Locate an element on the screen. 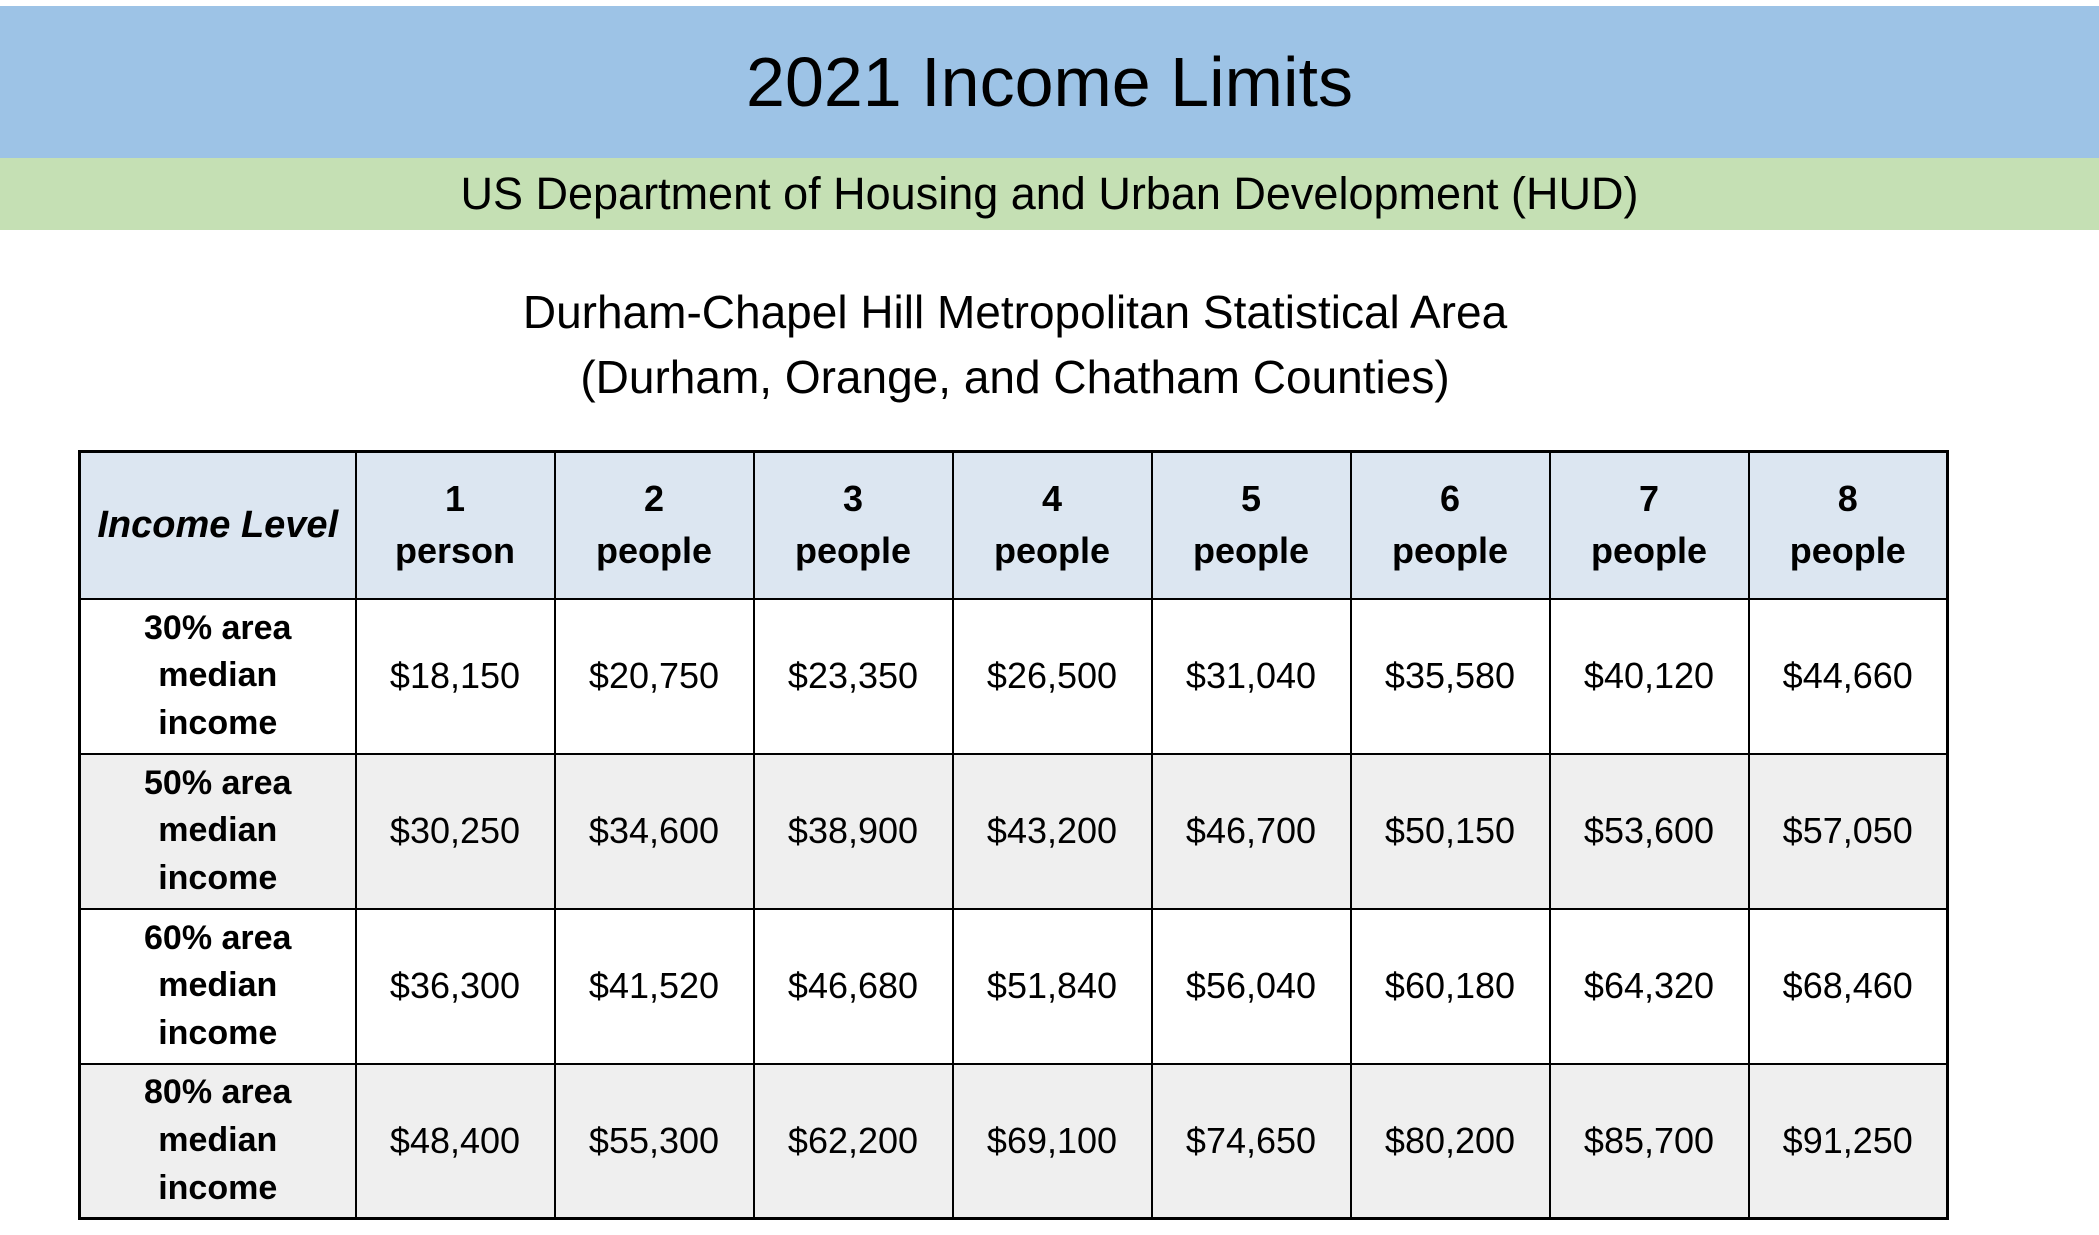 The width and height of the screenshot is (2099, 1235). value-cell: $80,200 is located at coordinates (1450, 1141).